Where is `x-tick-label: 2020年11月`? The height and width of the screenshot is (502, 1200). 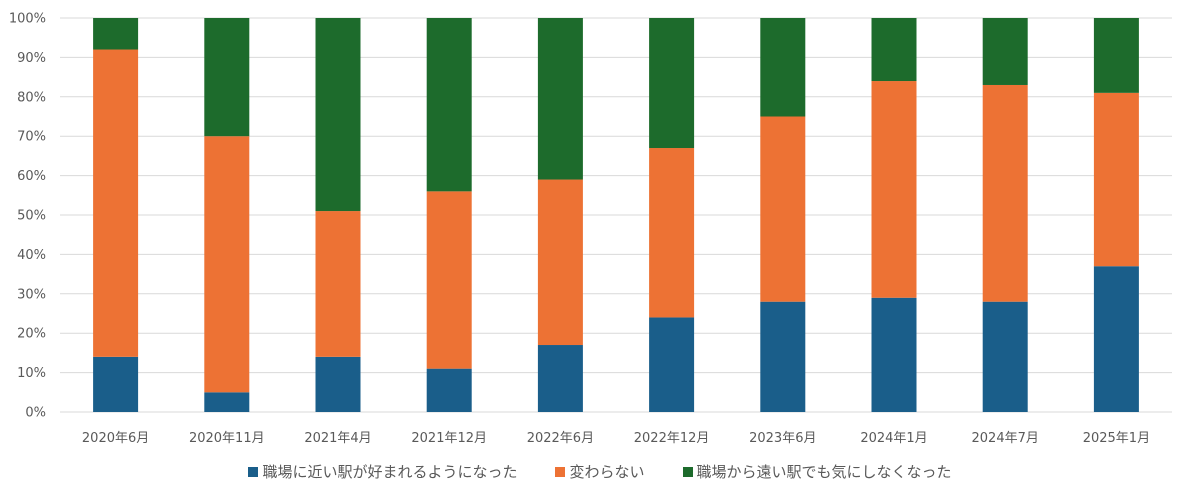
x-tick-label: 2020年11月 is located at coordinates (227, 438).